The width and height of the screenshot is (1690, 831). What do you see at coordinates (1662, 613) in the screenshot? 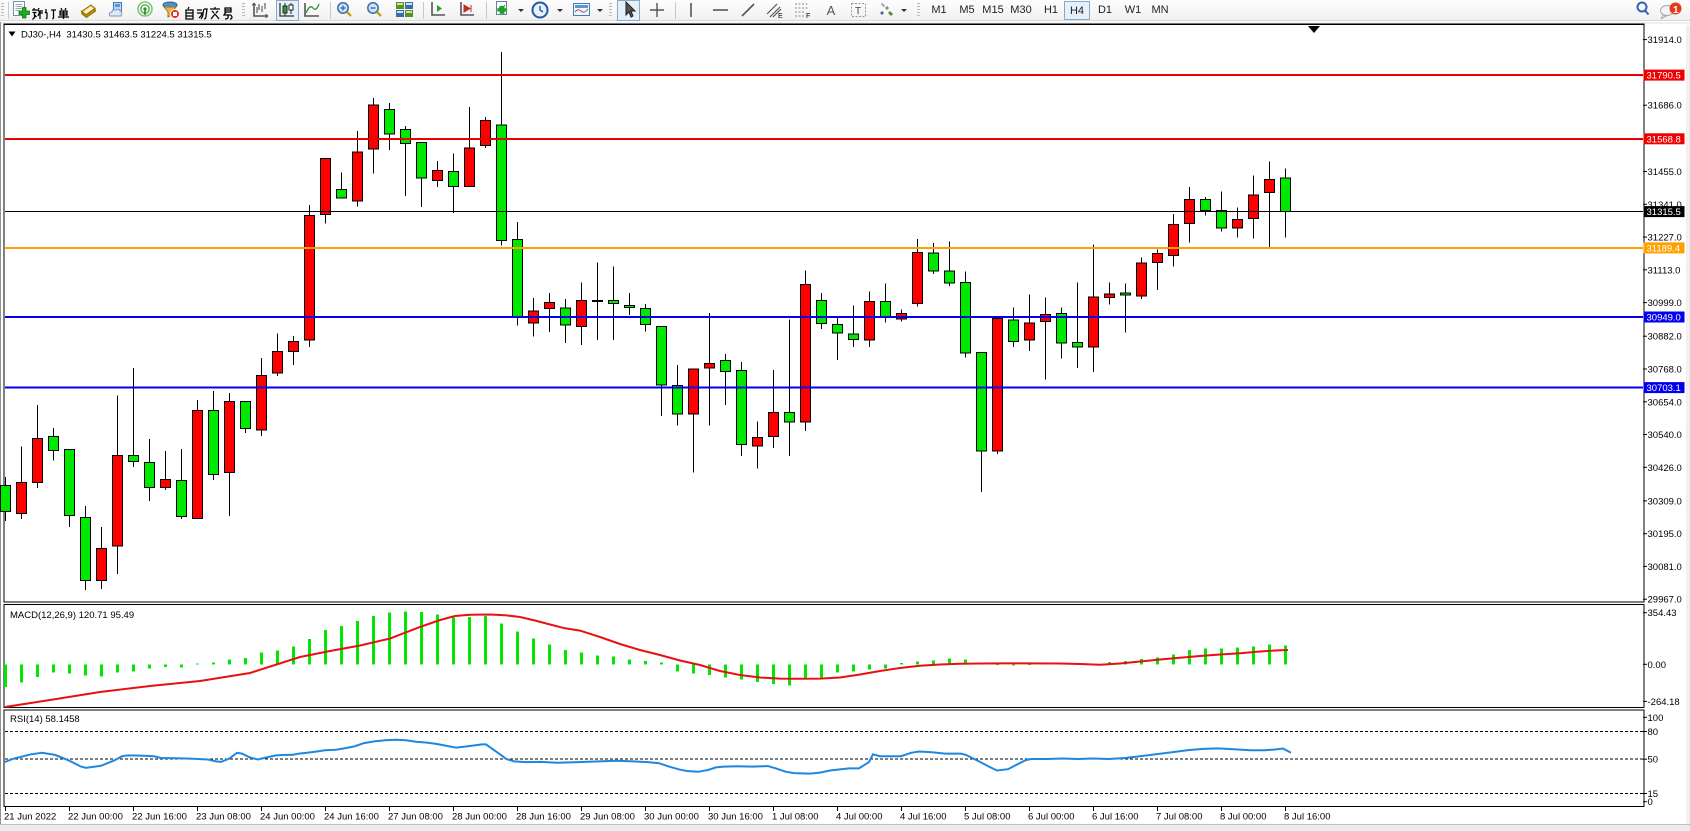
I see `svg-text: 354.43` at bounding box center [1662, 613].